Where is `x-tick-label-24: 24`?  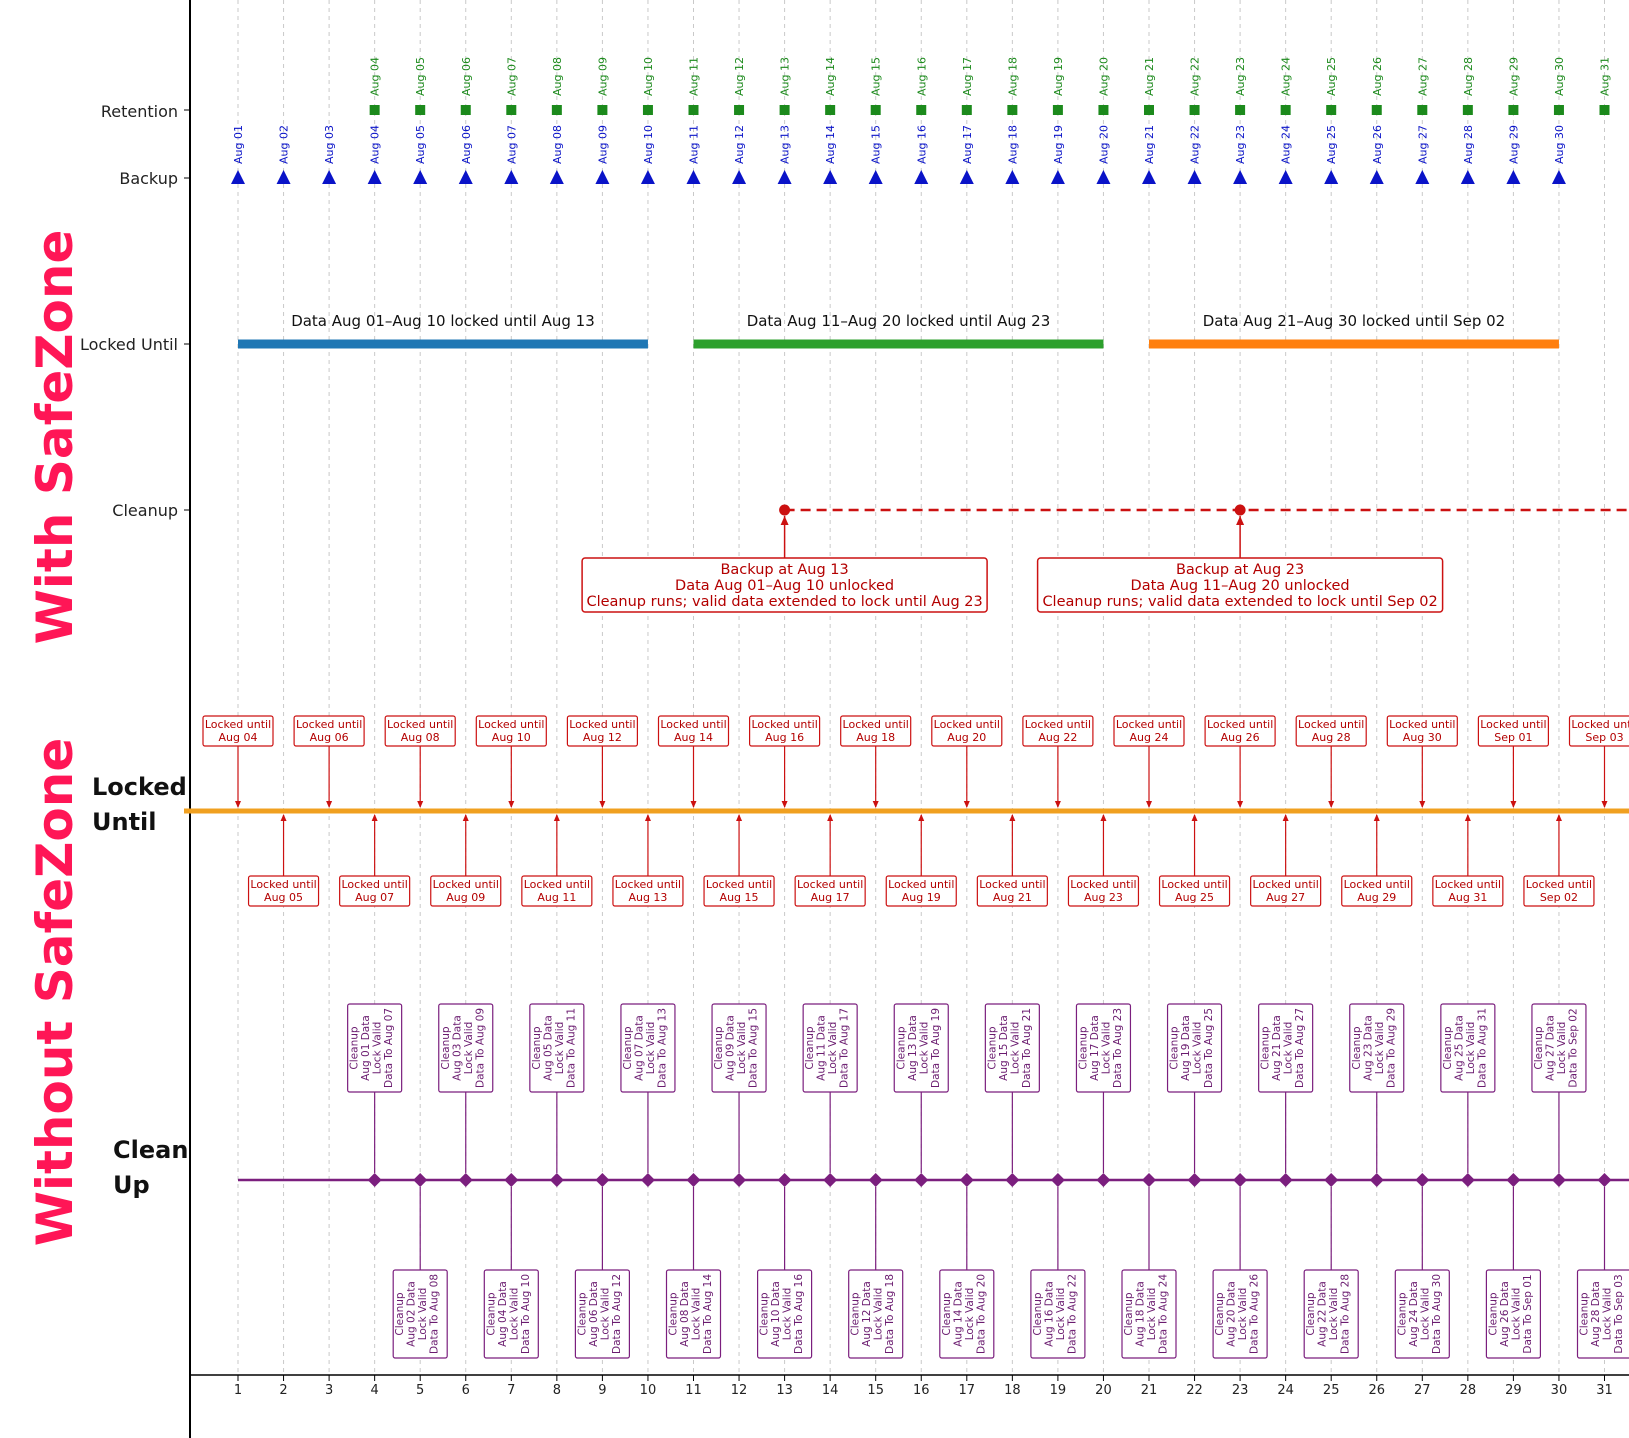
x-tick-label-24: 24 is located at coordinates (1285, 1390).